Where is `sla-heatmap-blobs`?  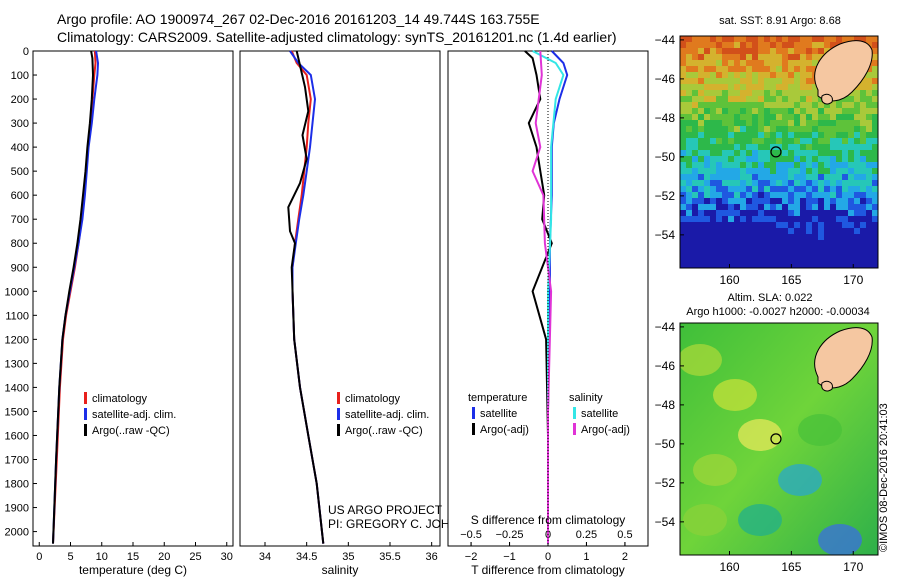
sla-heatmap-blobs is located at coordinates (771, 449).